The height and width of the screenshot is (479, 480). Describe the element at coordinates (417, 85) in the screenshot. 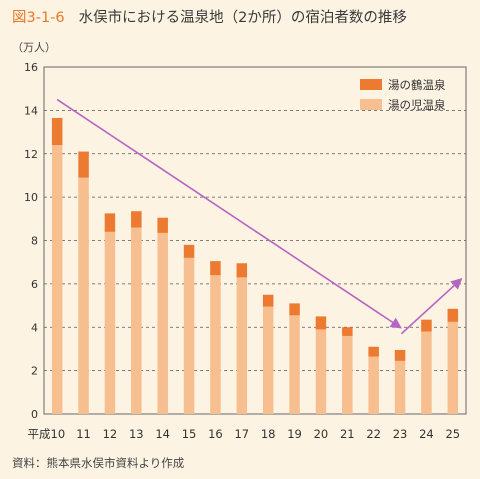

I see `legend-label: 湯の鶴温泉` at that location.